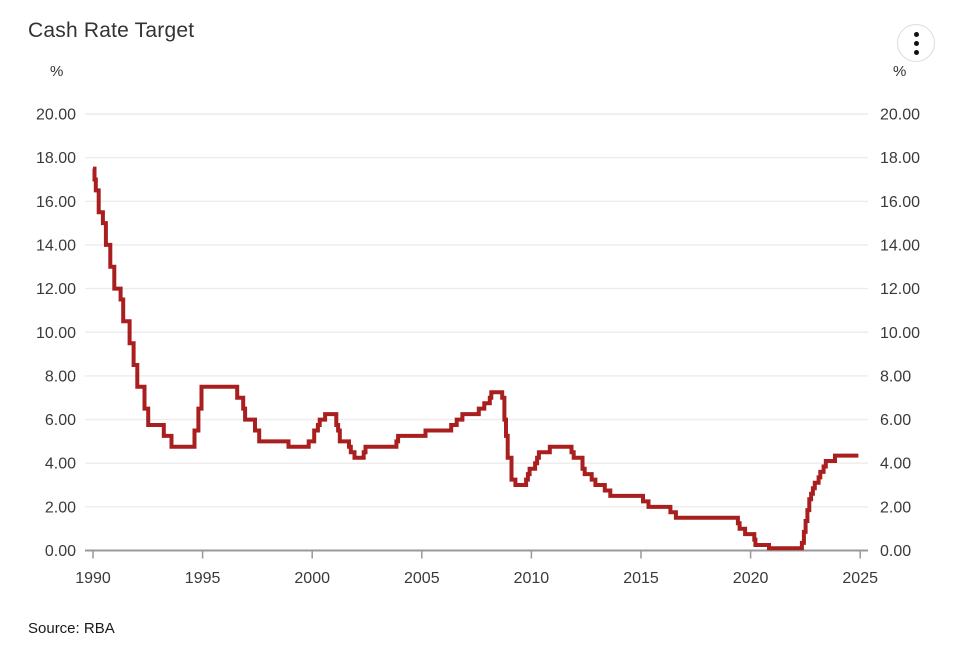 This screenshot has width=975, height=655. I want to click on y-axis-label-left: 10.00, so click(56, 333).